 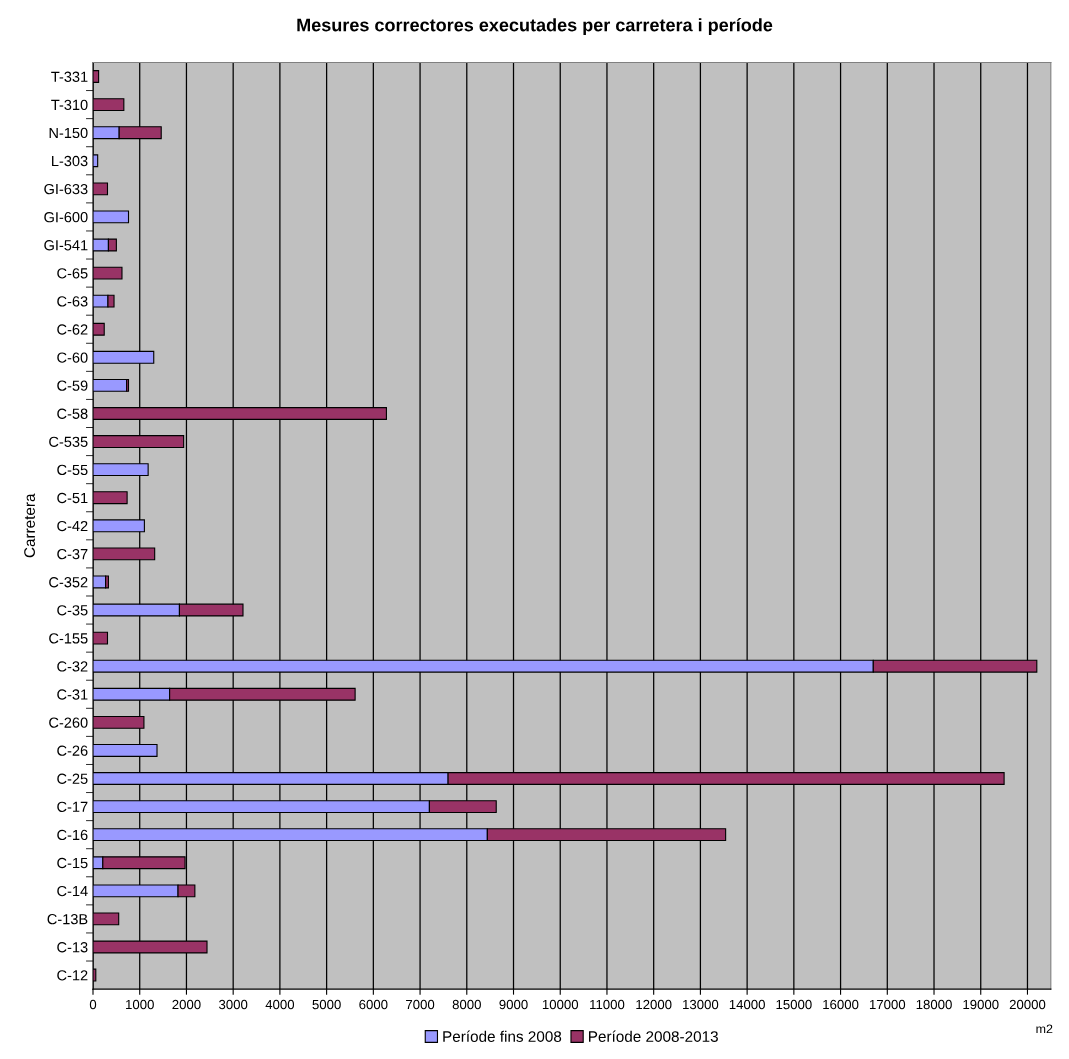 What do you see at coordinates (607, 1004) in the screenshot?
I see `x-tick-label: 11000` at bounding box center [607, 1004].